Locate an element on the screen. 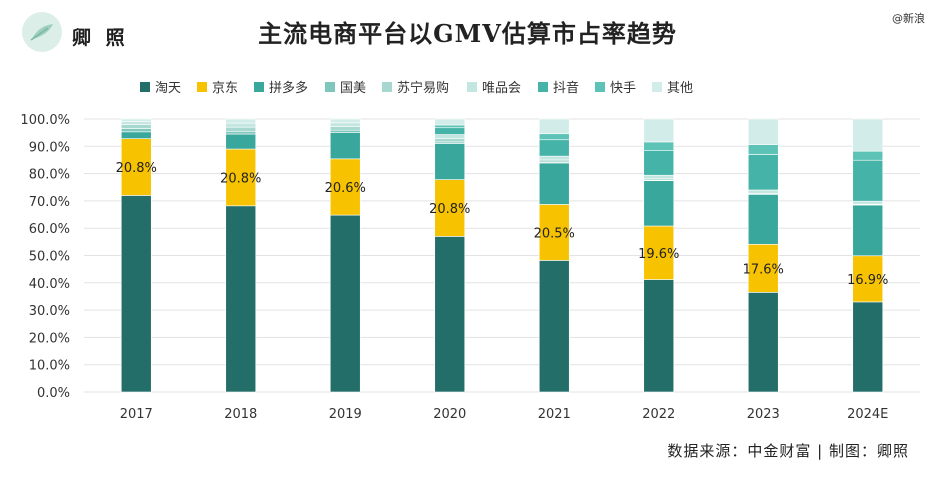 Image resolution: width=935 pixels, height=477 pixels. x-tick-label: 2020 is located at coordinates (449, 414).